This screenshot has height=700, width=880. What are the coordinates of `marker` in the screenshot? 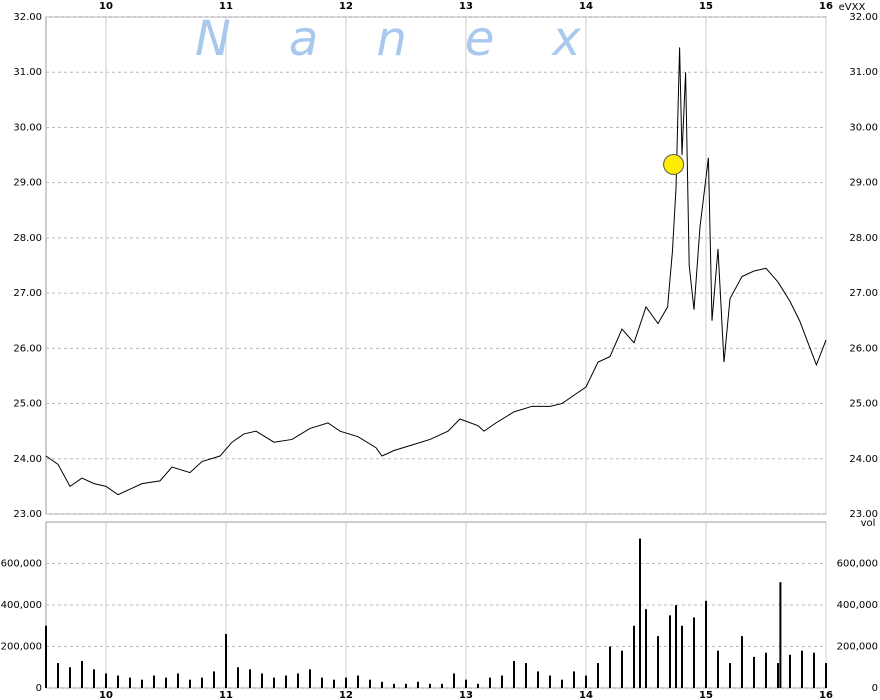 It's located at (674, 164).